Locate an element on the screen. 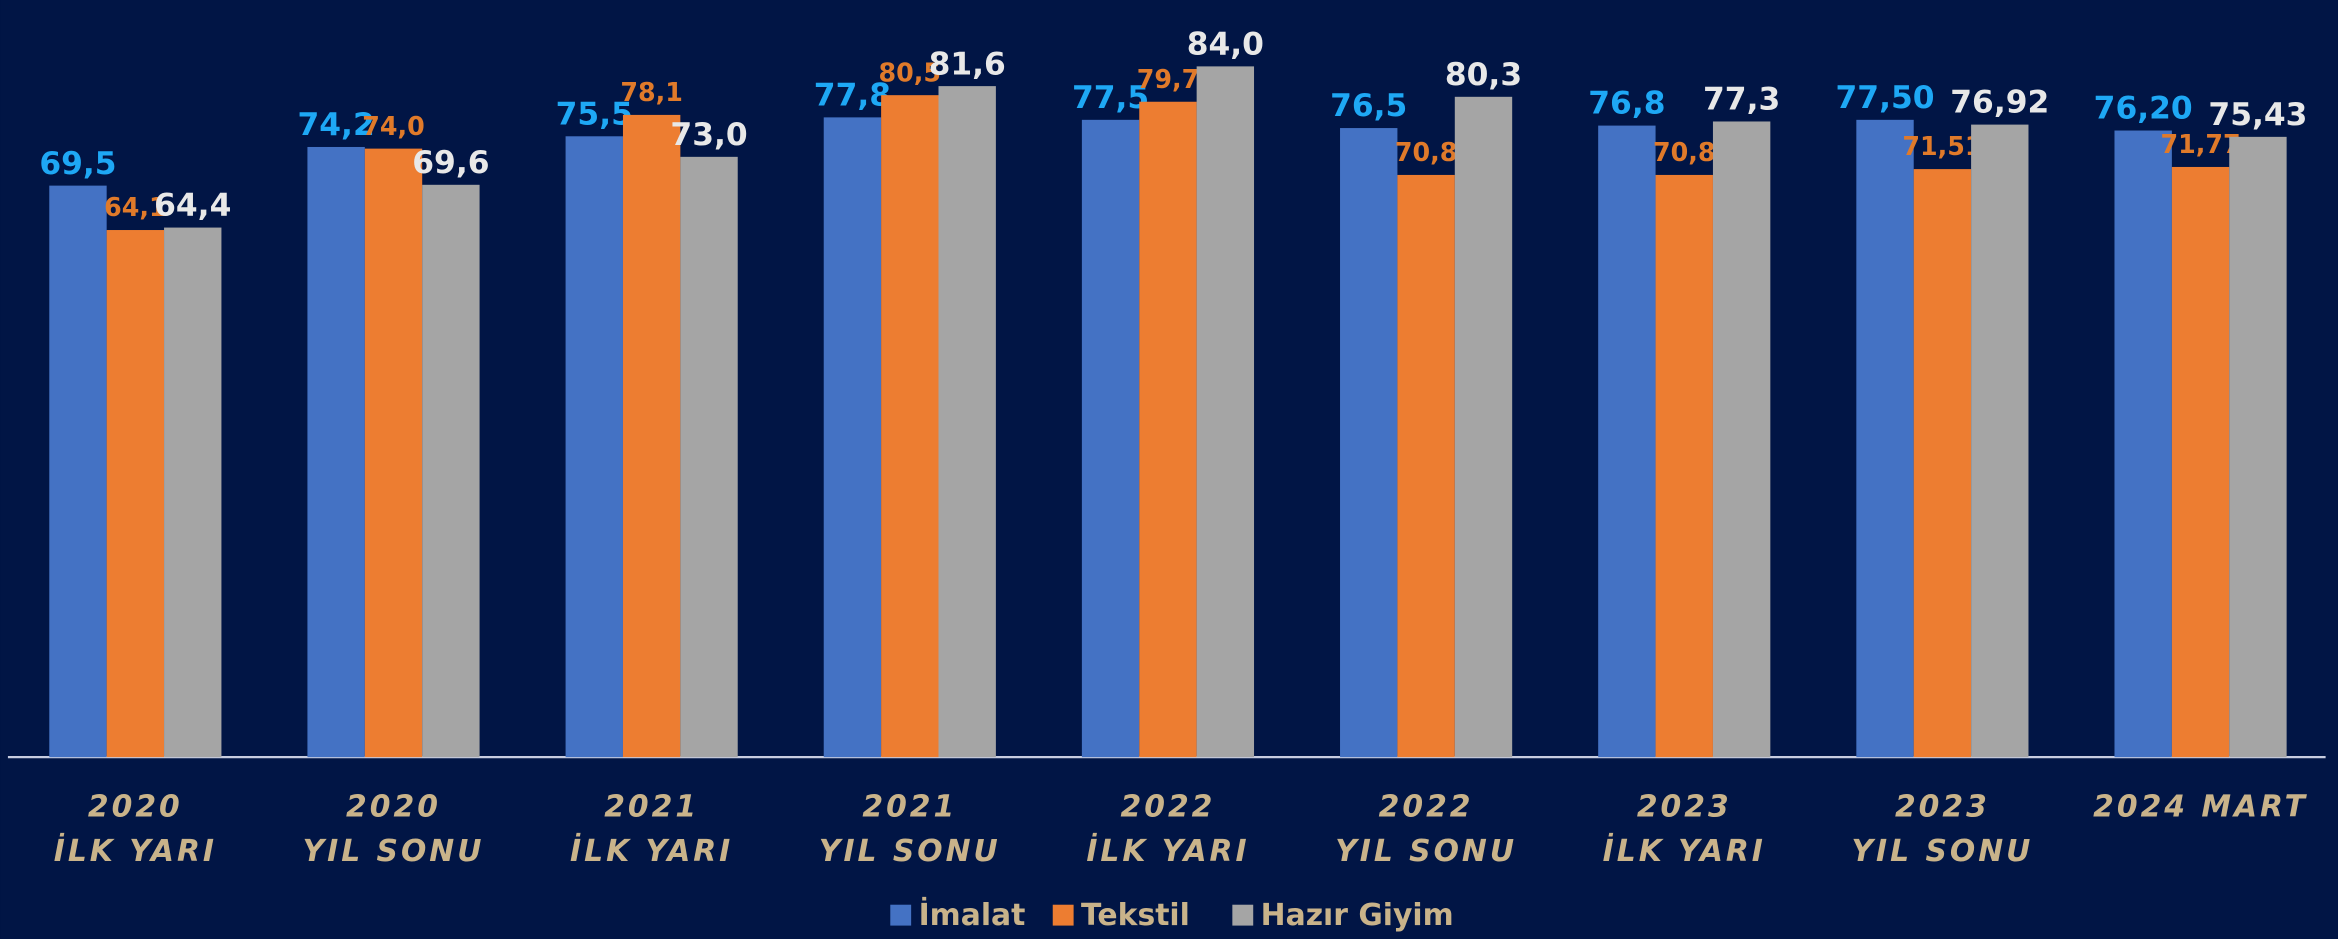 This screenshot has height=939, width=2338. data-label: 80,3 is located at coordinates (1483, 75).